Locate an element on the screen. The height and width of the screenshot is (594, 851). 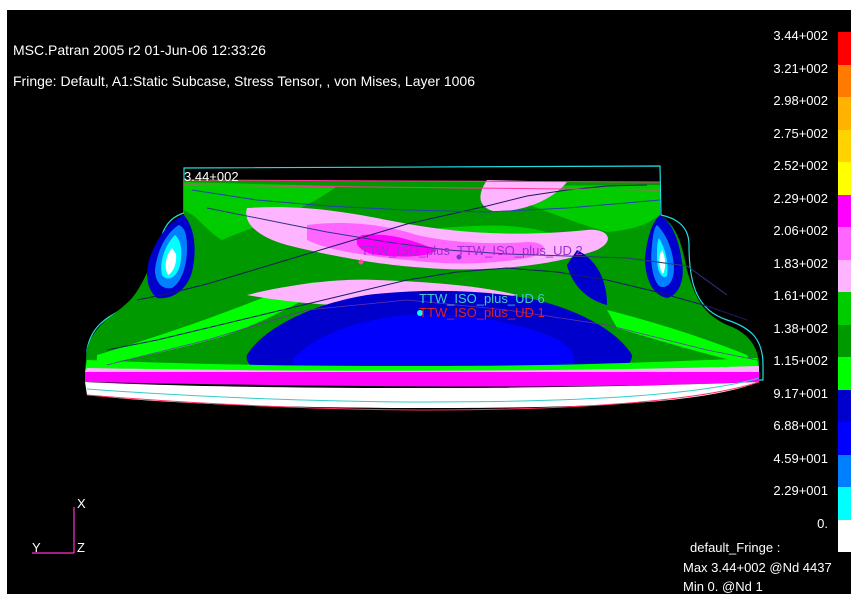
legend-value-12: 6.88+001 is located at coordinates (800, 425).